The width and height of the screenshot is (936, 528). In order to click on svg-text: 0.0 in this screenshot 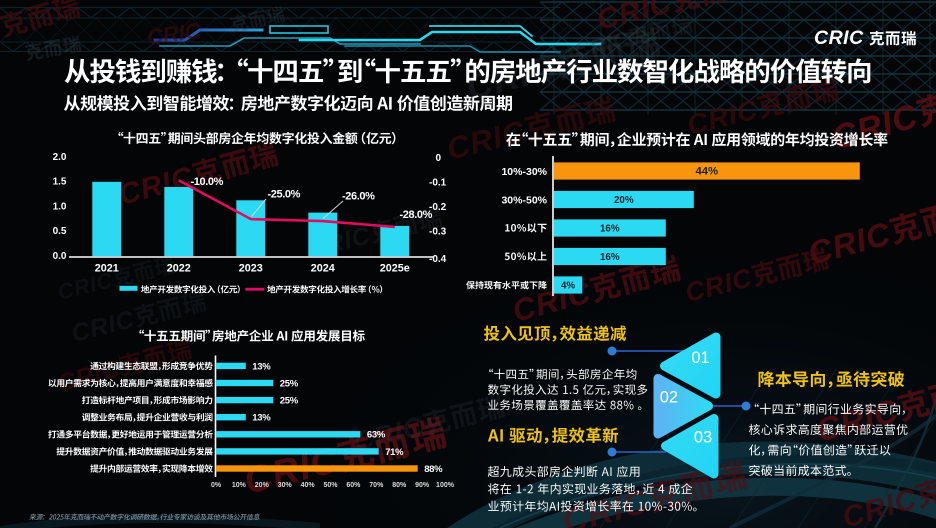, I will do `click(60, 256)`.